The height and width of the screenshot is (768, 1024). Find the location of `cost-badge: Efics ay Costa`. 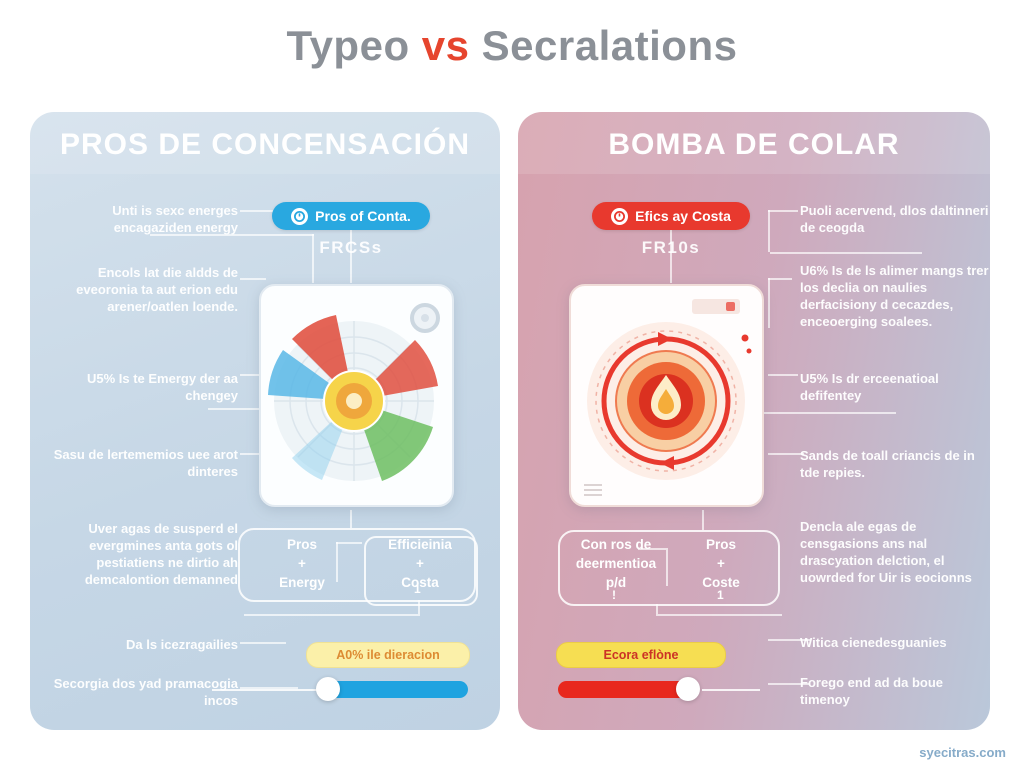

cost-badge: Efics ay Costa is located at coordinates (671, 216).